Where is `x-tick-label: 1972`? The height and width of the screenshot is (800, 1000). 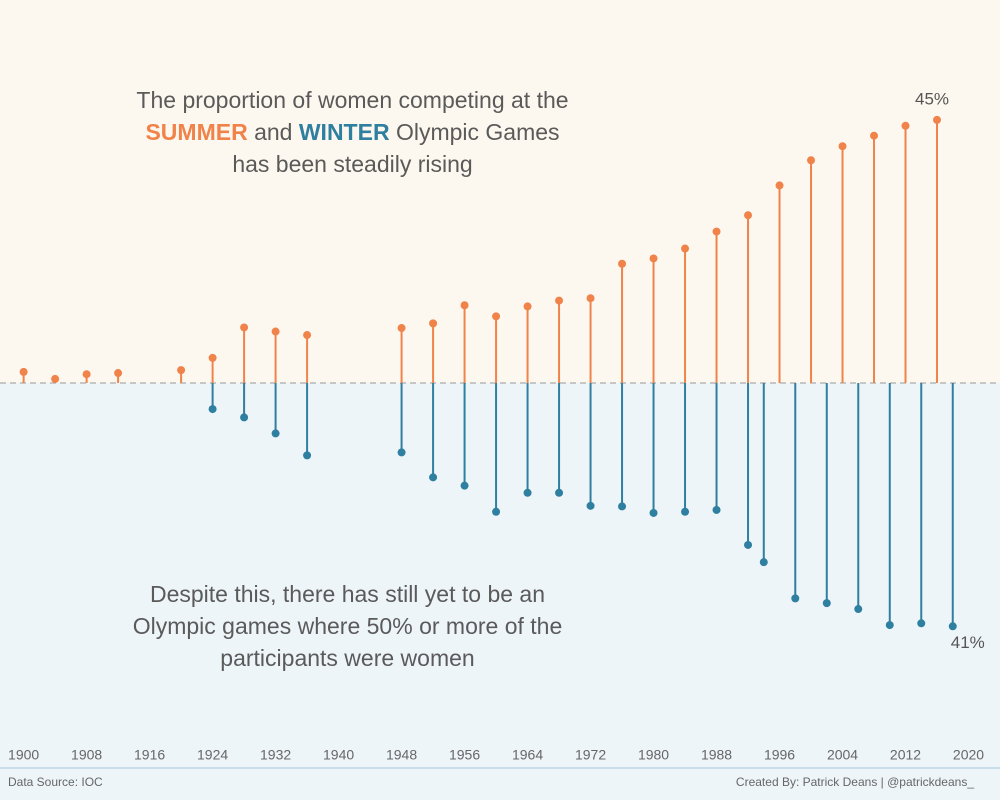
x-tick-label: 1972 is located at coordinates (590, 755).